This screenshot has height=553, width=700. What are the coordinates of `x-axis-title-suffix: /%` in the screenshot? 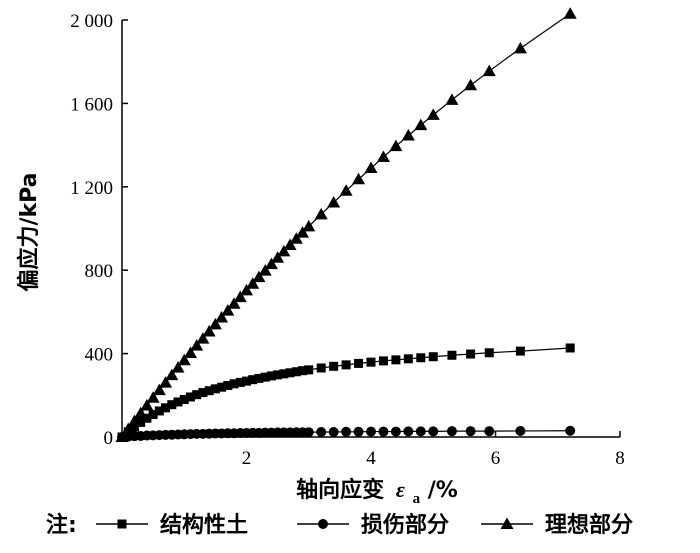 It's located at (443, 490).